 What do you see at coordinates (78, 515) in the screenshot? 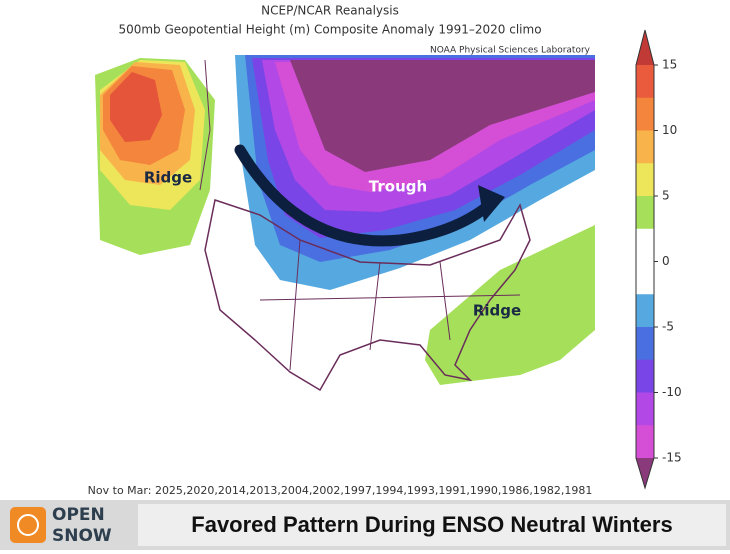
I see `logo-text: OPEN` at bounding box center [78, 515].